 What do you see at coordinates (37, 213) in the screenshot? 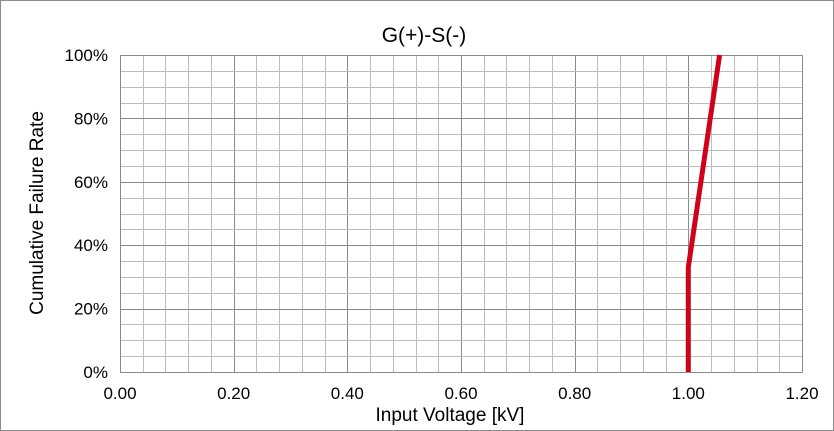
I see `y-axis-title: Cumulative Failure Rate` at bounding box center [37, 213].